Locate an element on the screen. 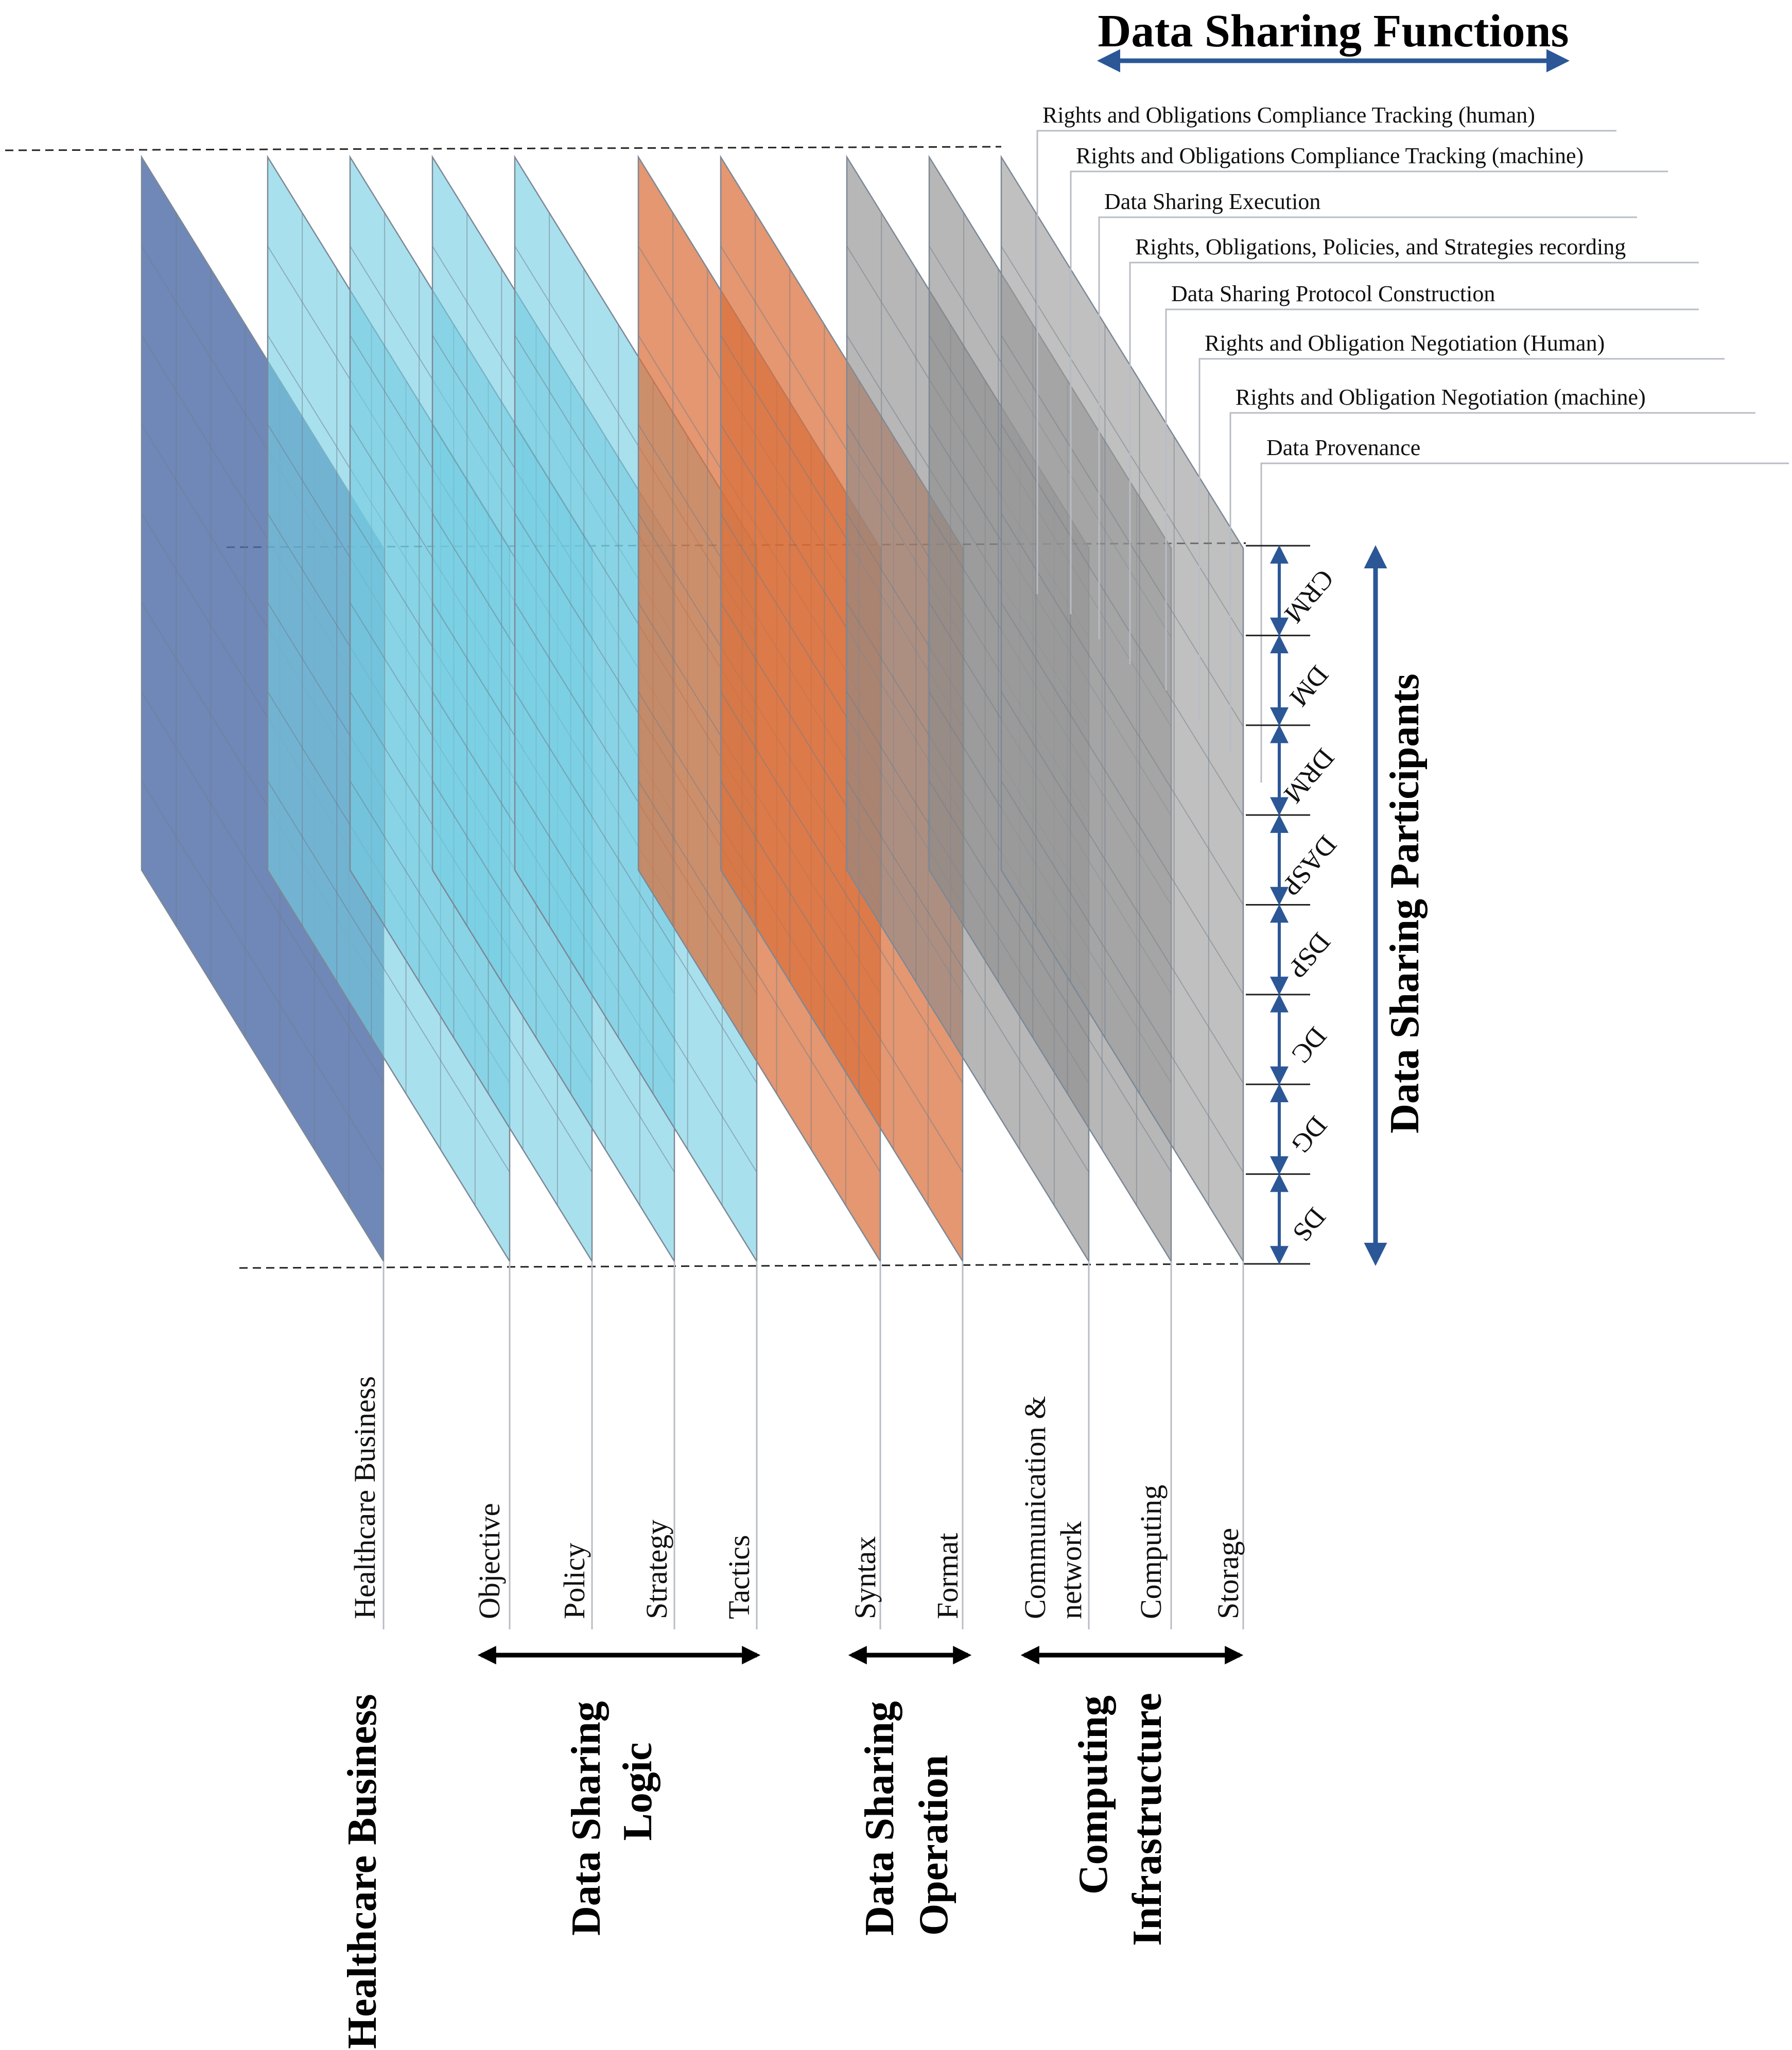 This screenshot has width=1792, height=2050. group-label-data-sharing-logic: Data Sharing is located at coordinates (586, 1818).